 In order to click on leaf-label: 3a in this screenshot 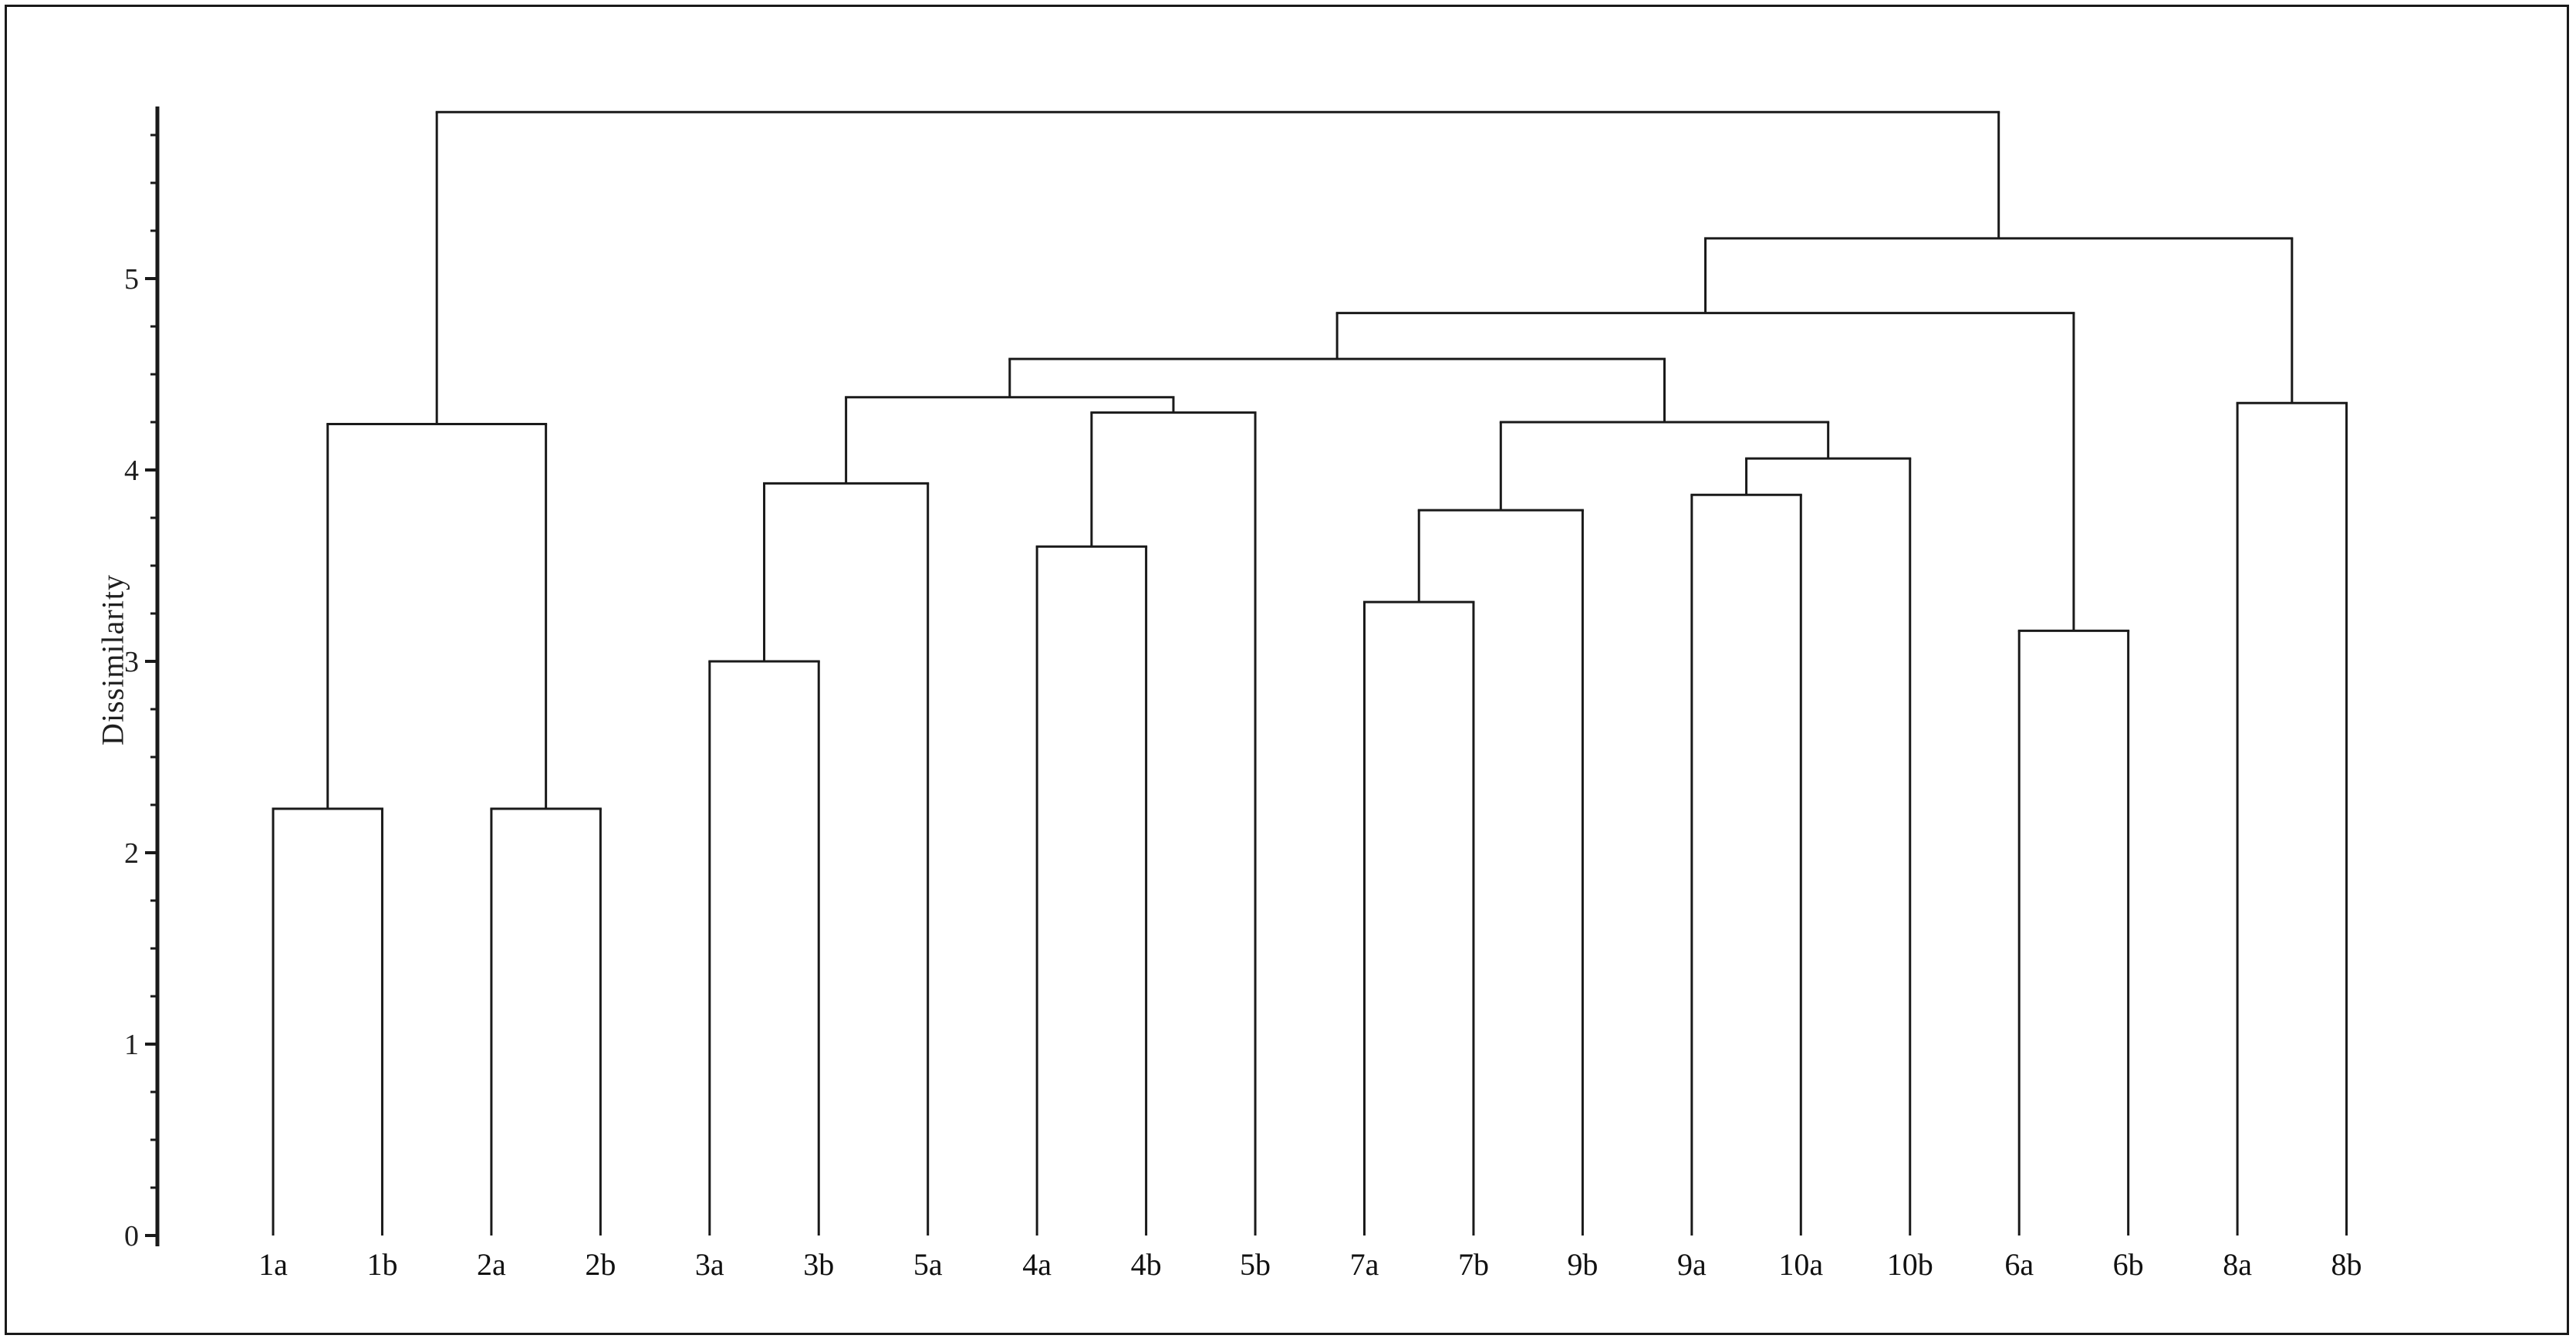, I will do `click(710, 1264)`.